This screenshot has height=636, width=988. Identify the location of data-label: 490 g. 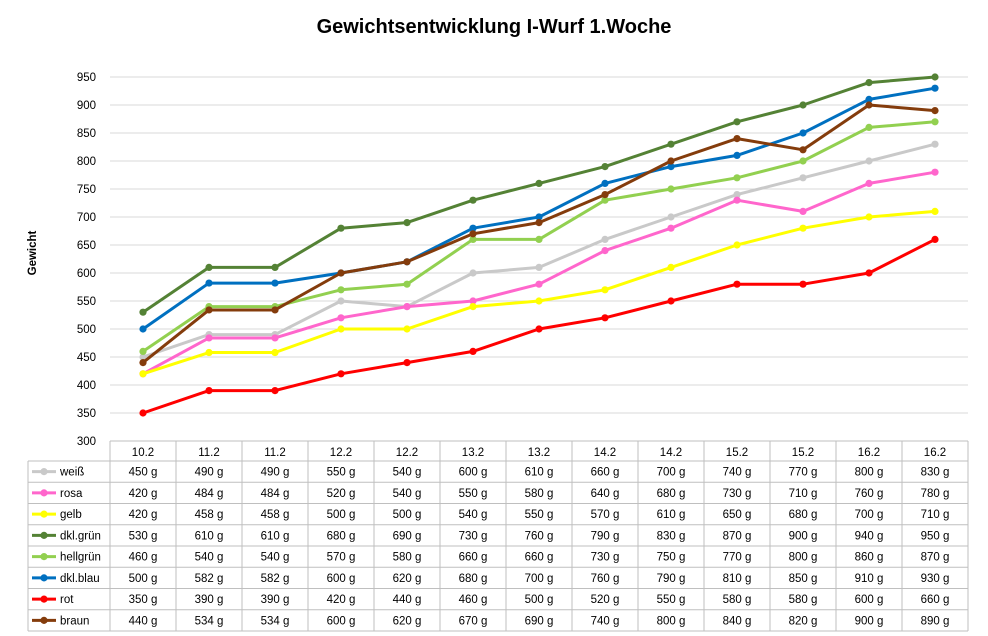
(275, 473).